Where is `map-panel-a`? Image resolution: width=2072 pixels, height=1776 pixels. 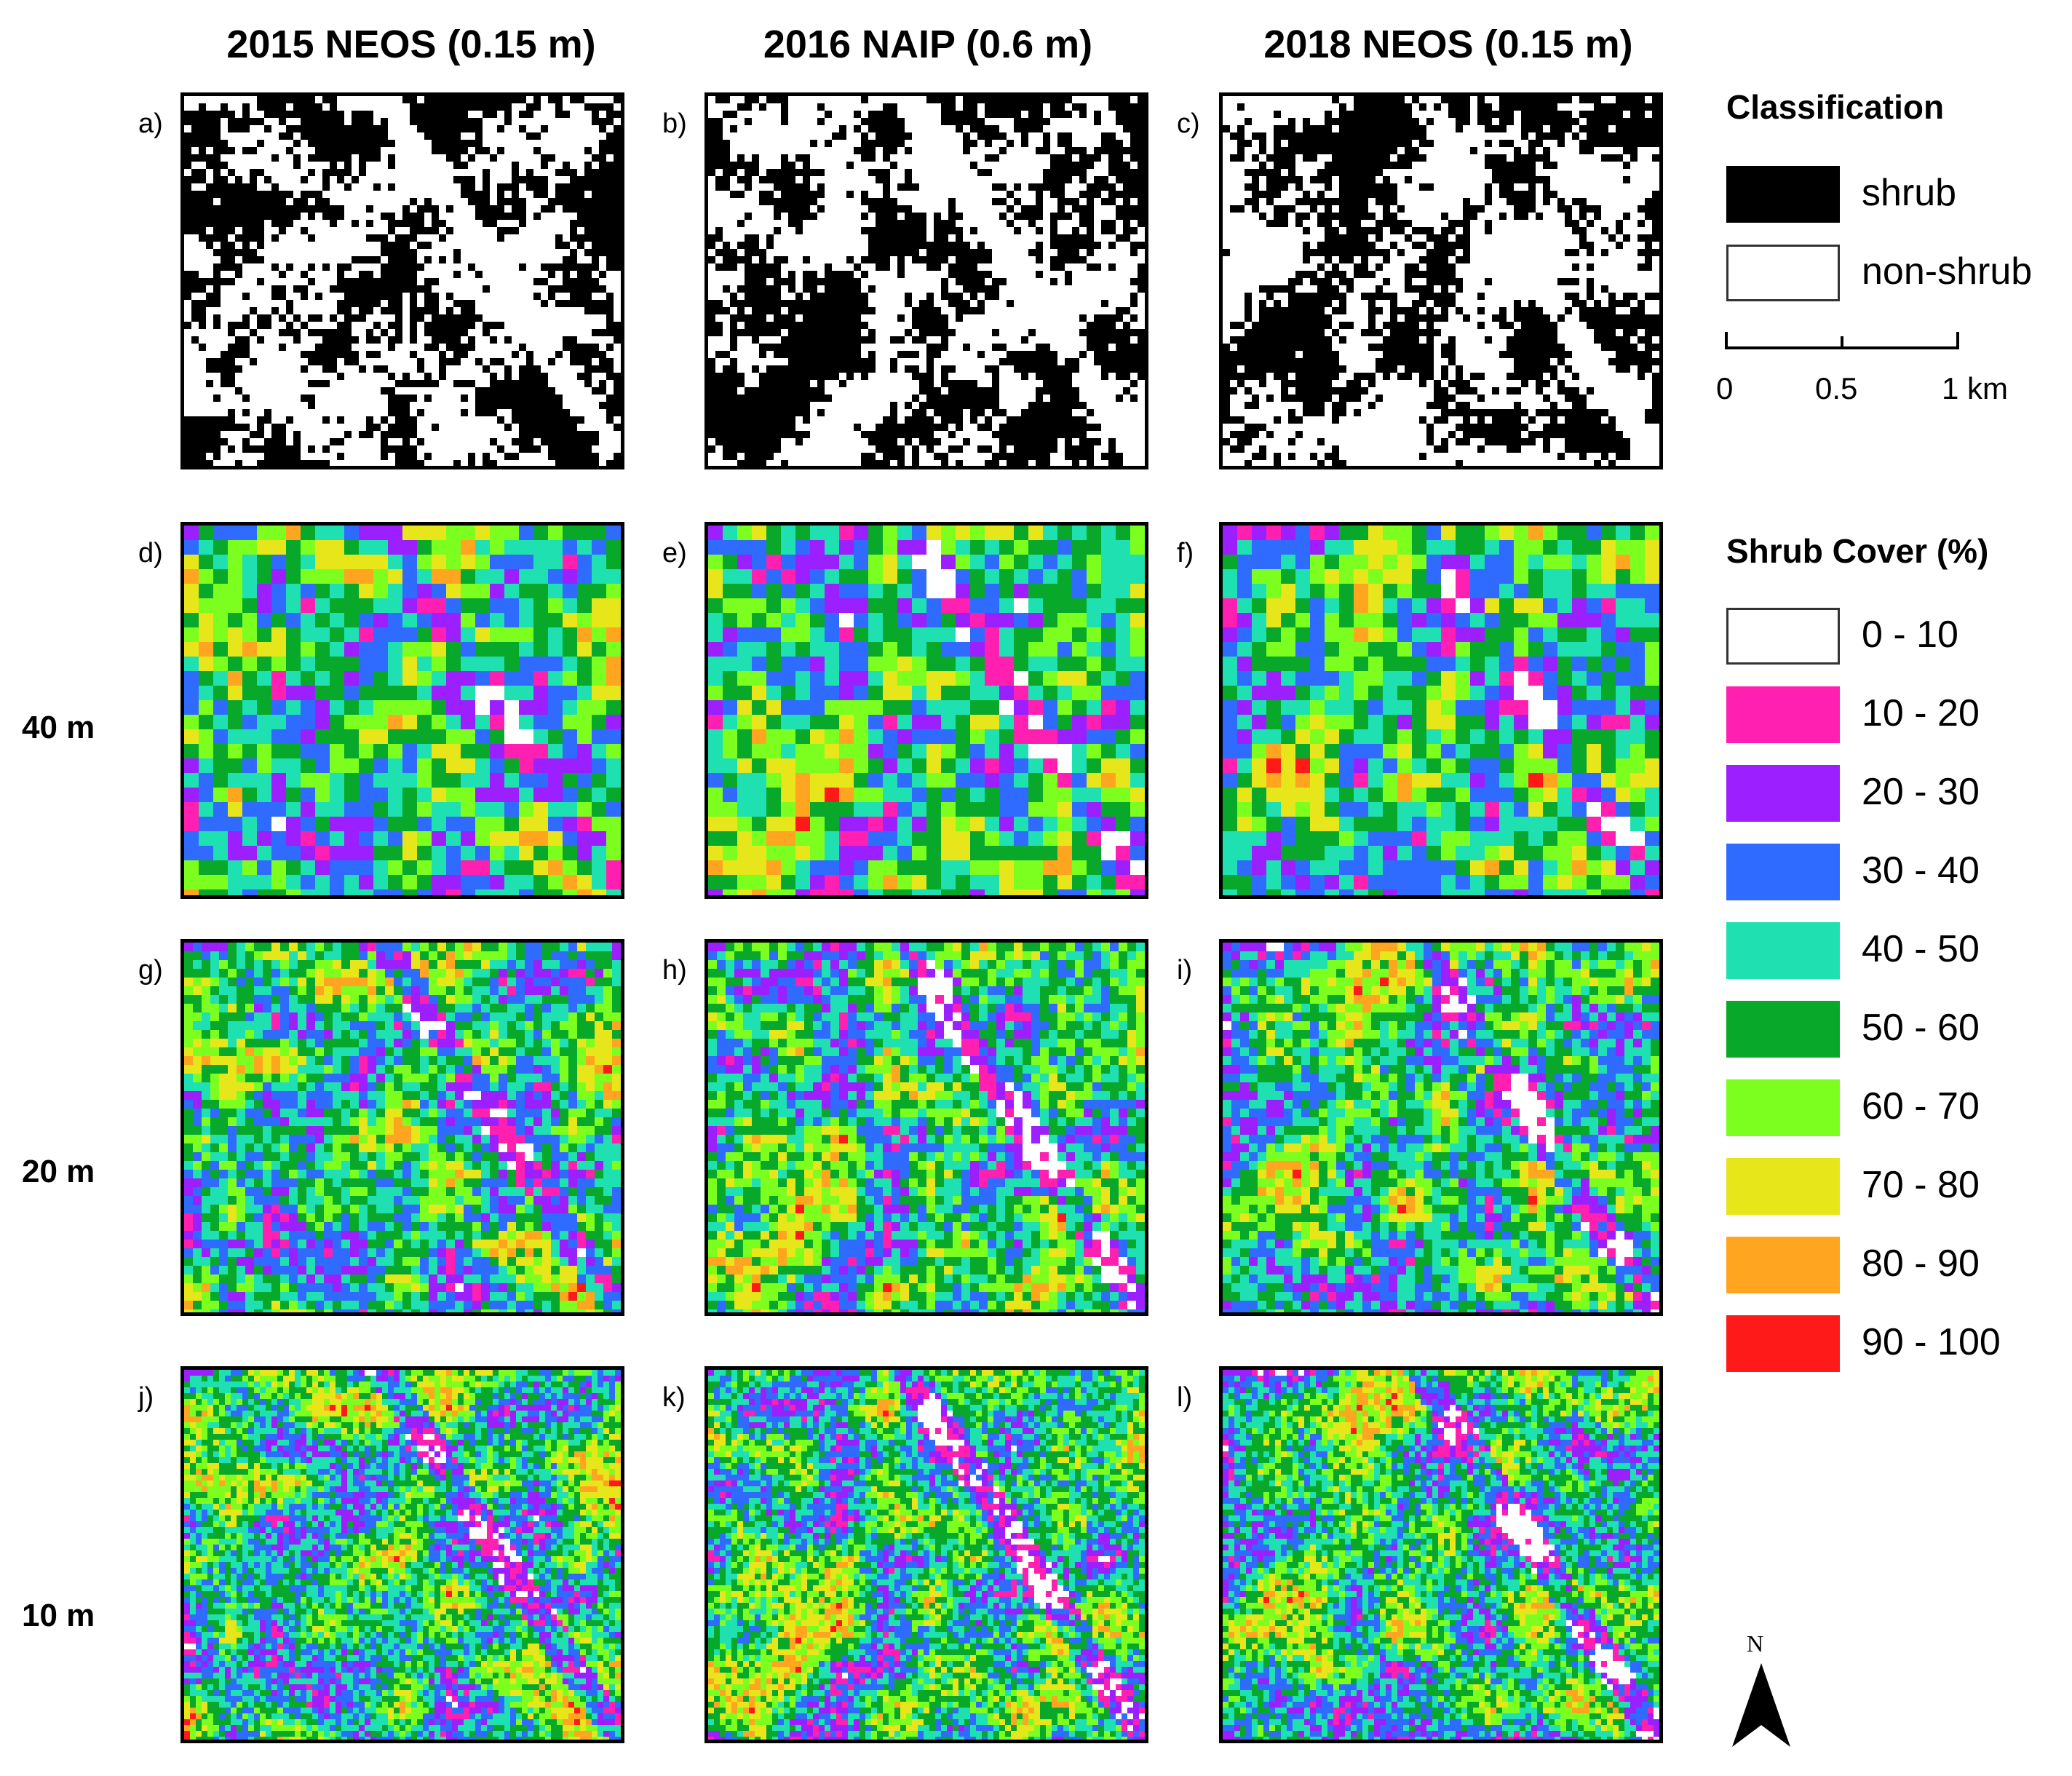 map-panel-a is located at coordinates (402, 280).